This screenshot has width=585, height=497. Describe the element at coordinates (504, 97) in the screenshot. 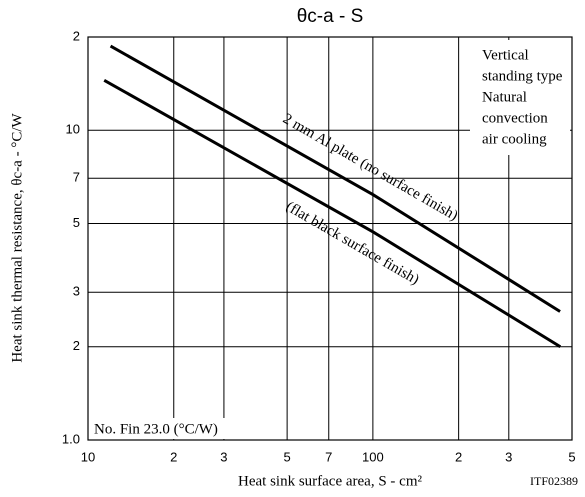

I see `note-line: Natural` at that location.